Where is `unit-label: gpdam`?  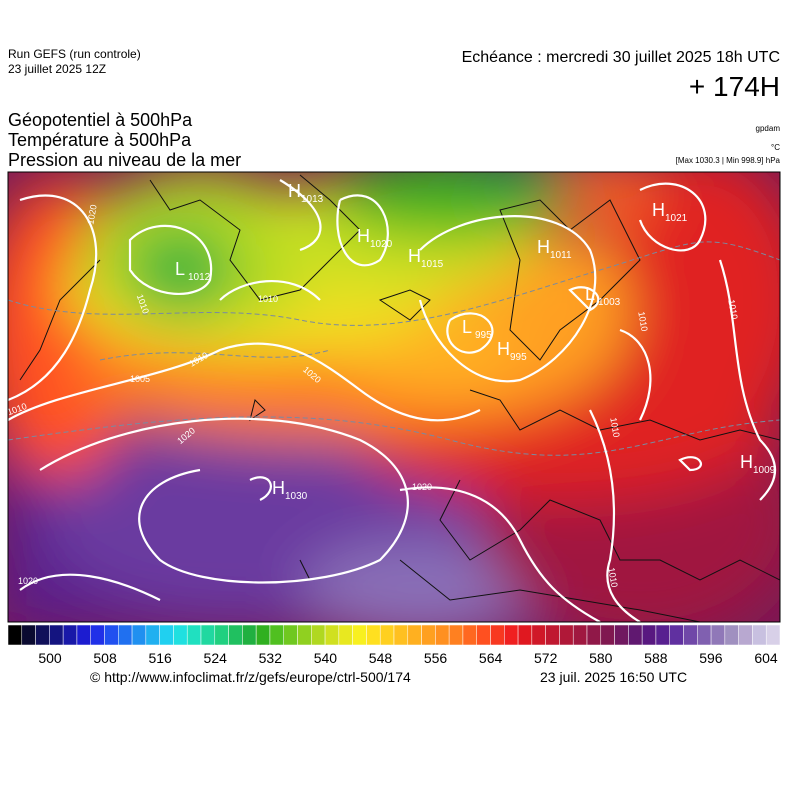
unit-label: gpdam is located at coordinates (768, 128).